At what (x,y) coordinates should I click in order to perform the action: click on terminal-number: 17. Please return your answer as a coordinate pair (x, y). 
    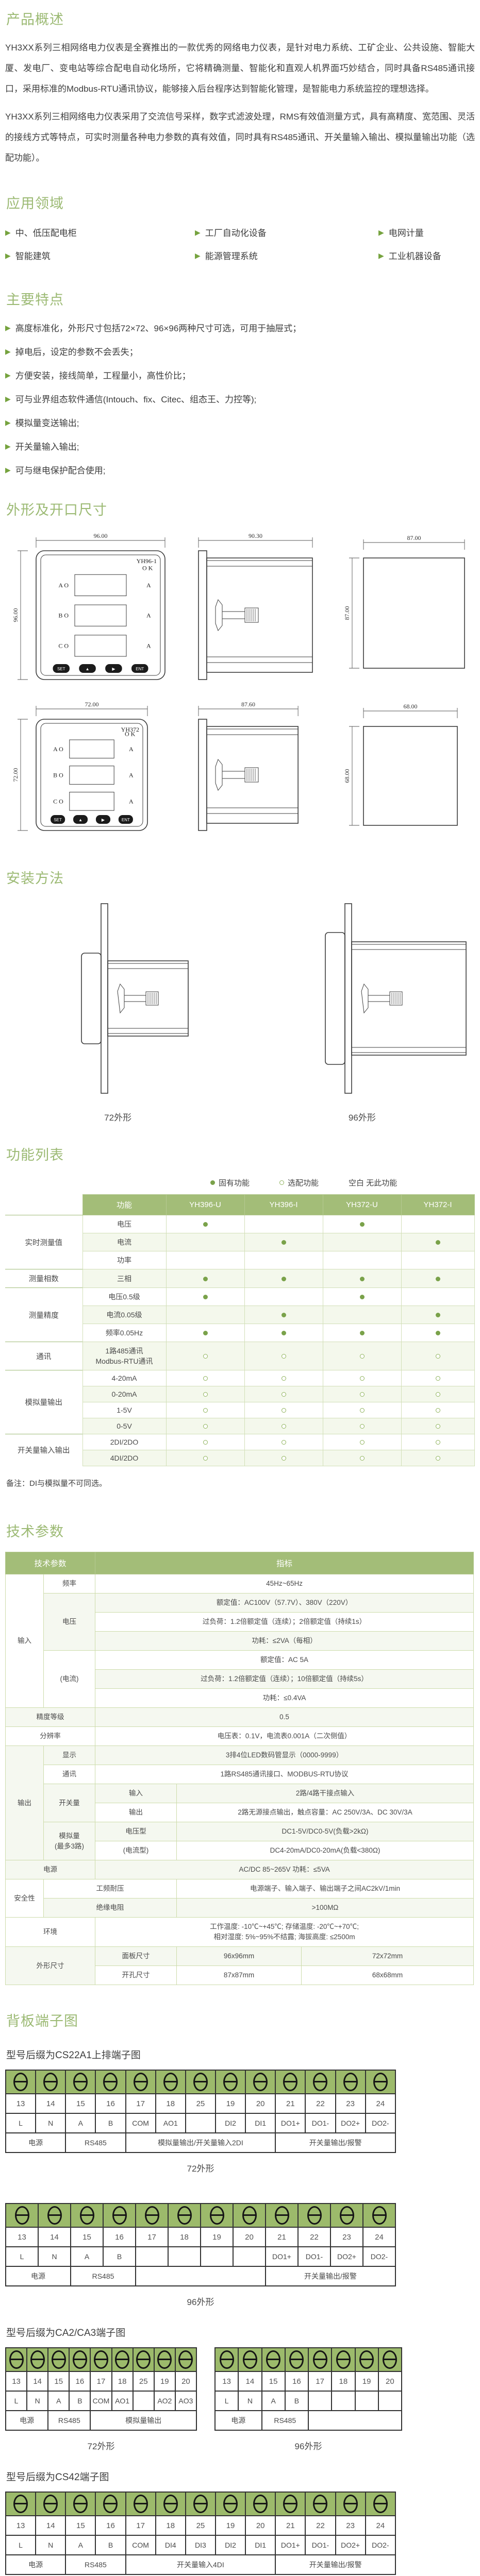
    Looking at the image, I should click on (140, 2526).